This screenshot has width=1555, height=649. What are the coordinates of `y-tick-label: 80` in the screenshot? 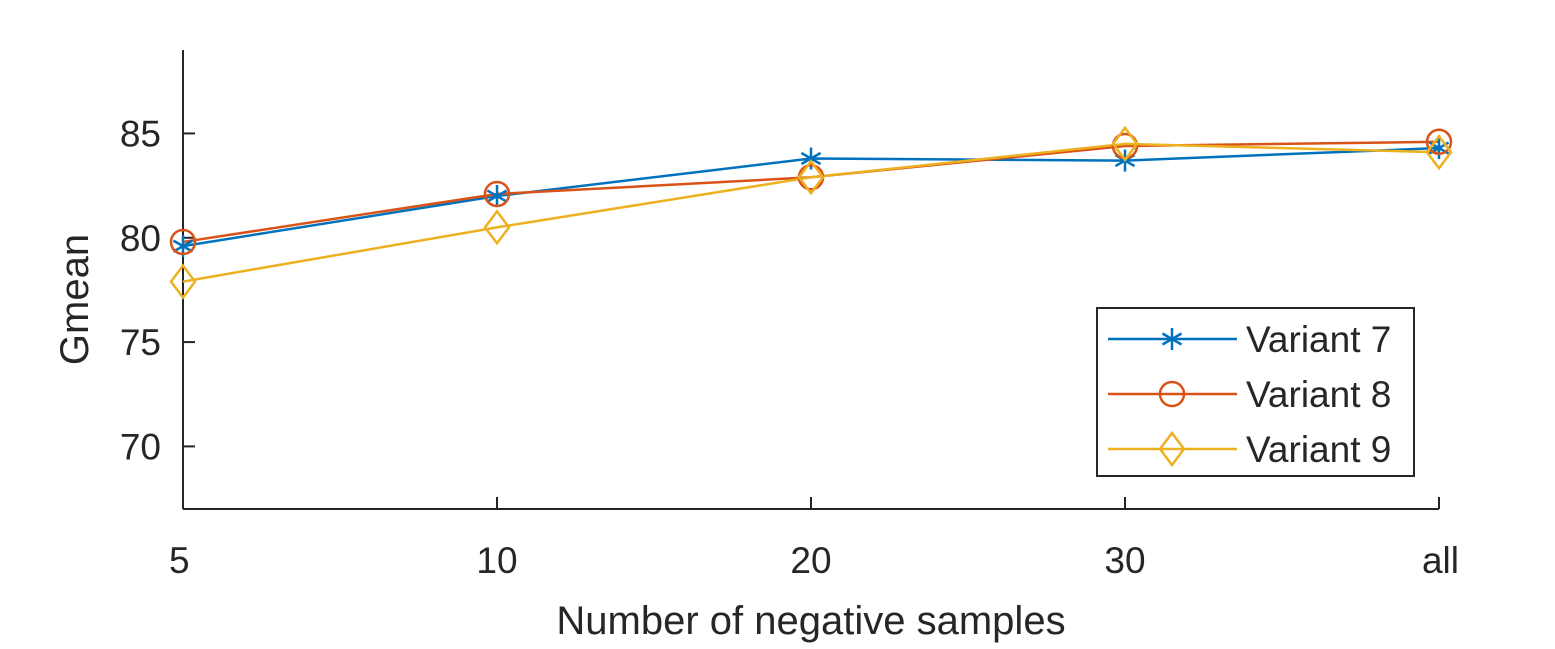 It's located at (140, 238).